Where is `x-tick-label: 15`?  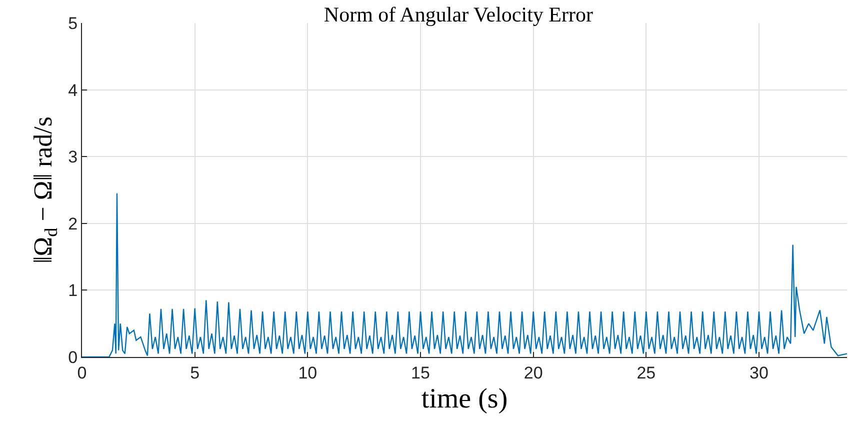 x-tick-label: 15 is located at coordinates (420, 372).